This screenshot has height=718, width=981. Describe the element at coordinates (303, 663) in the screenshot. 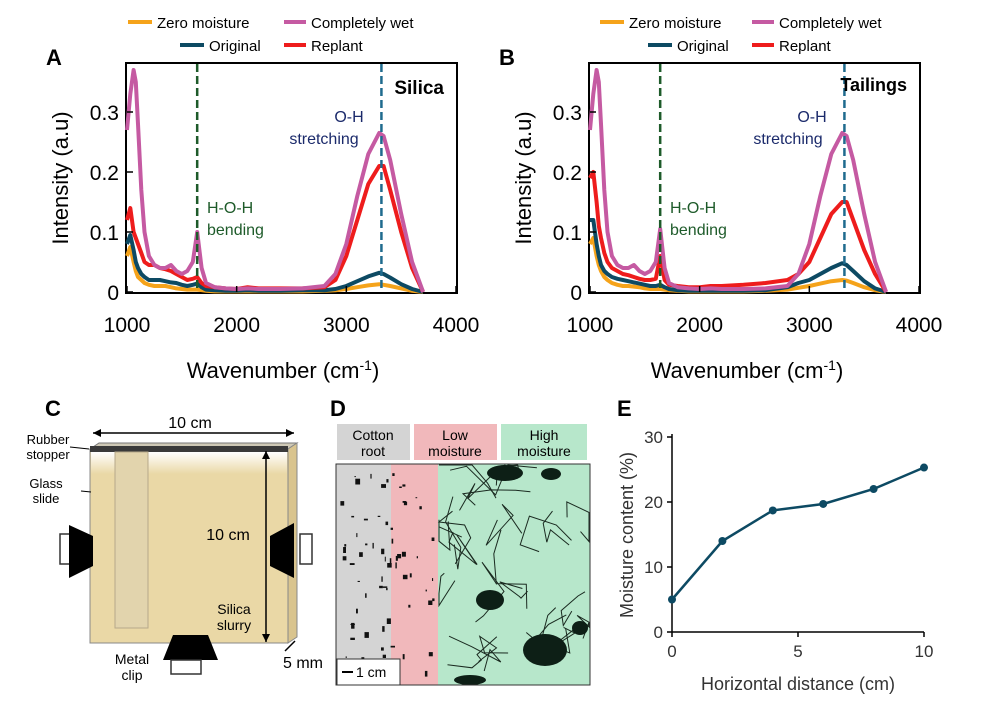

I see `depth-label: 5 mm` at that location.